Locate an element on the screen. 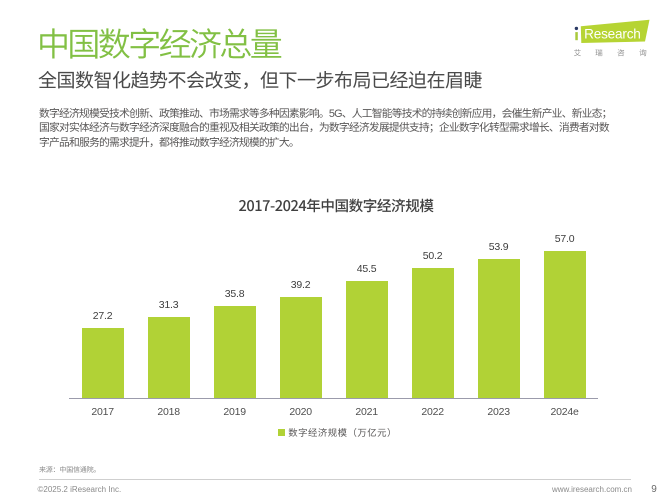 This screenshot has width=667, height=500. svg-text: 艾 is located at coordinates (578, 53).